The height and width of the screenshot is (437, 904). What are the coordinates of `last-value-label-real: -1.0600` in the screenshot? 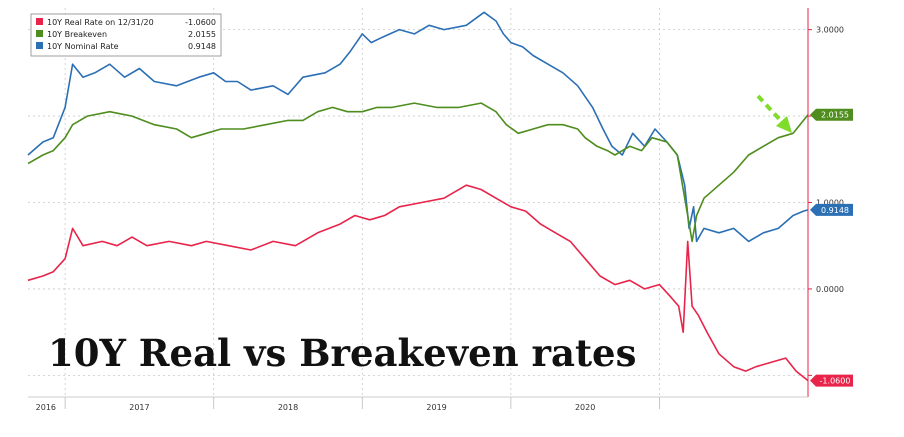 It's located at (835, 381).